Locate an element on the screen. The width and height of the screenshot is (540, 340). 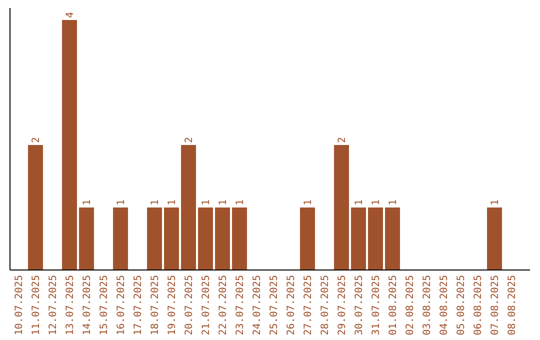
x-tick-label: 07.08.2025 is located at coordinates (495, 305).